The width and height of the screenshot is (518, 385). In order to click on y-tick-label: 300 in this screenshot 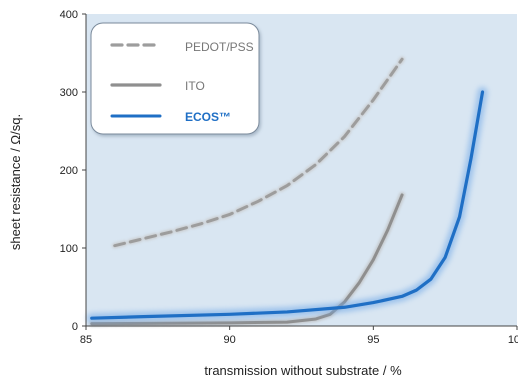, I will do `click(69, 93)`.